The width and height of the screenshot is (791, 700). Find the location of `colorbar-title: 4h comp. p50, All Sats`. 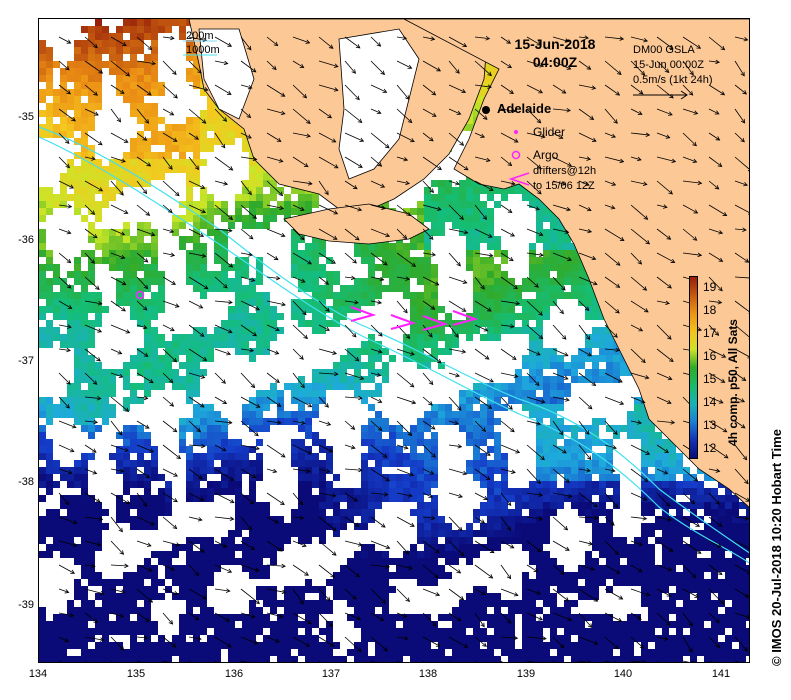

colorbar-title: 4h comp. p50, All Sats is located at coordinates (733, 382).